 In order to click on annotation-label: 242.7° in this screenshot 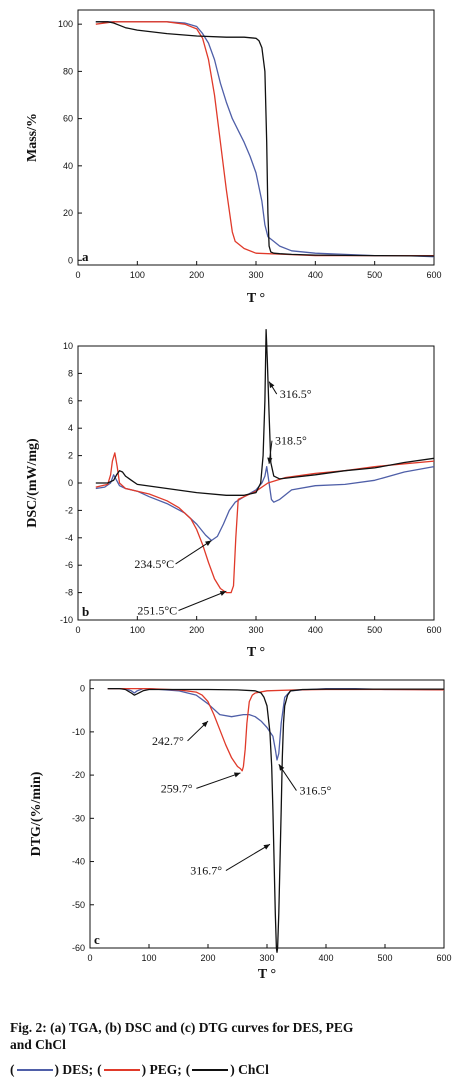, I will do `click(168, 741)`.